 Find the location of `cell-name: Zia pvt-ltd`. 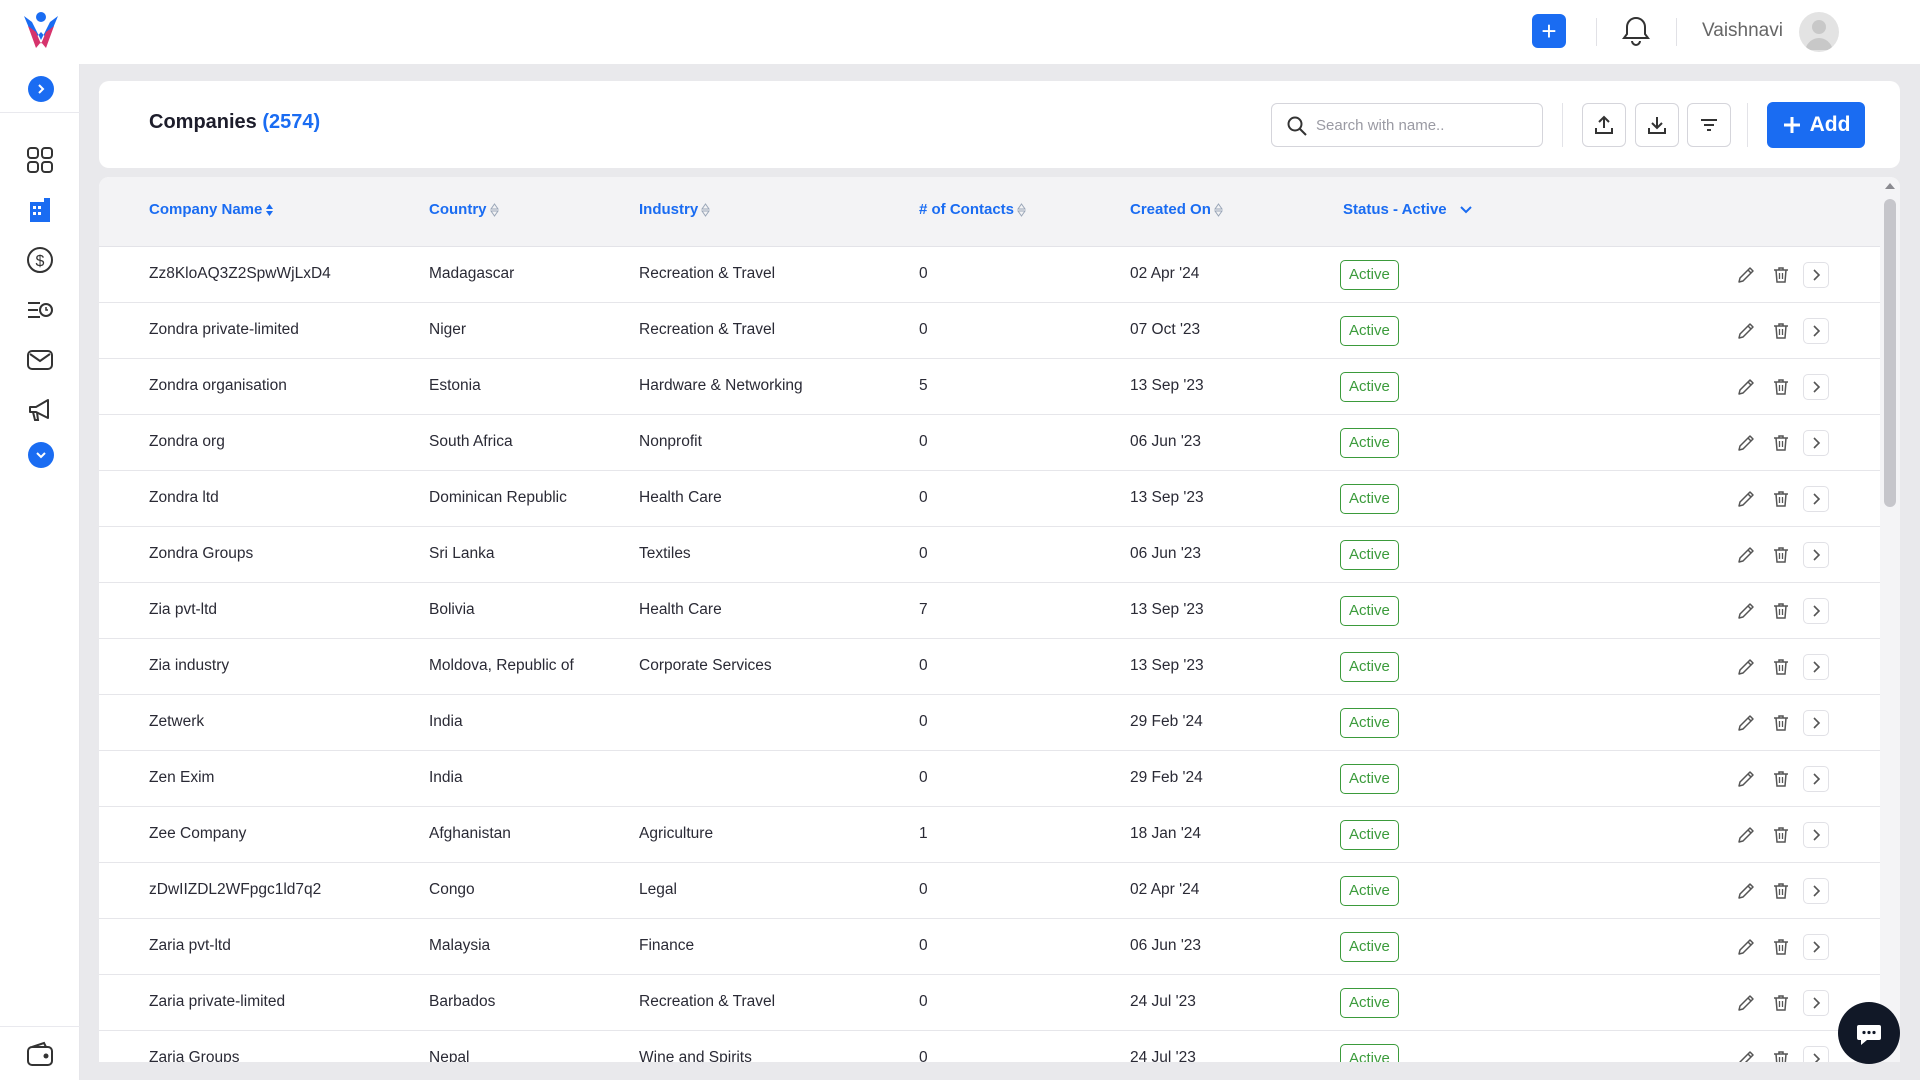

cell-name: Zia pvt-ltd is located at coordinates (183, 609).